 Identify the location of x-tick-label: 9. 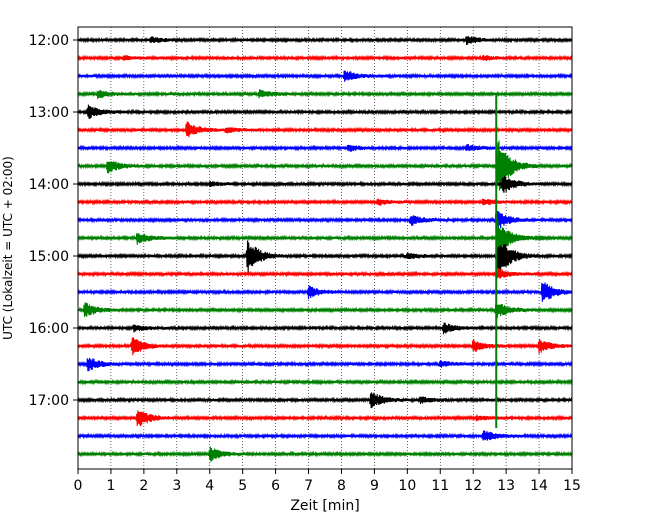
(374, 486).